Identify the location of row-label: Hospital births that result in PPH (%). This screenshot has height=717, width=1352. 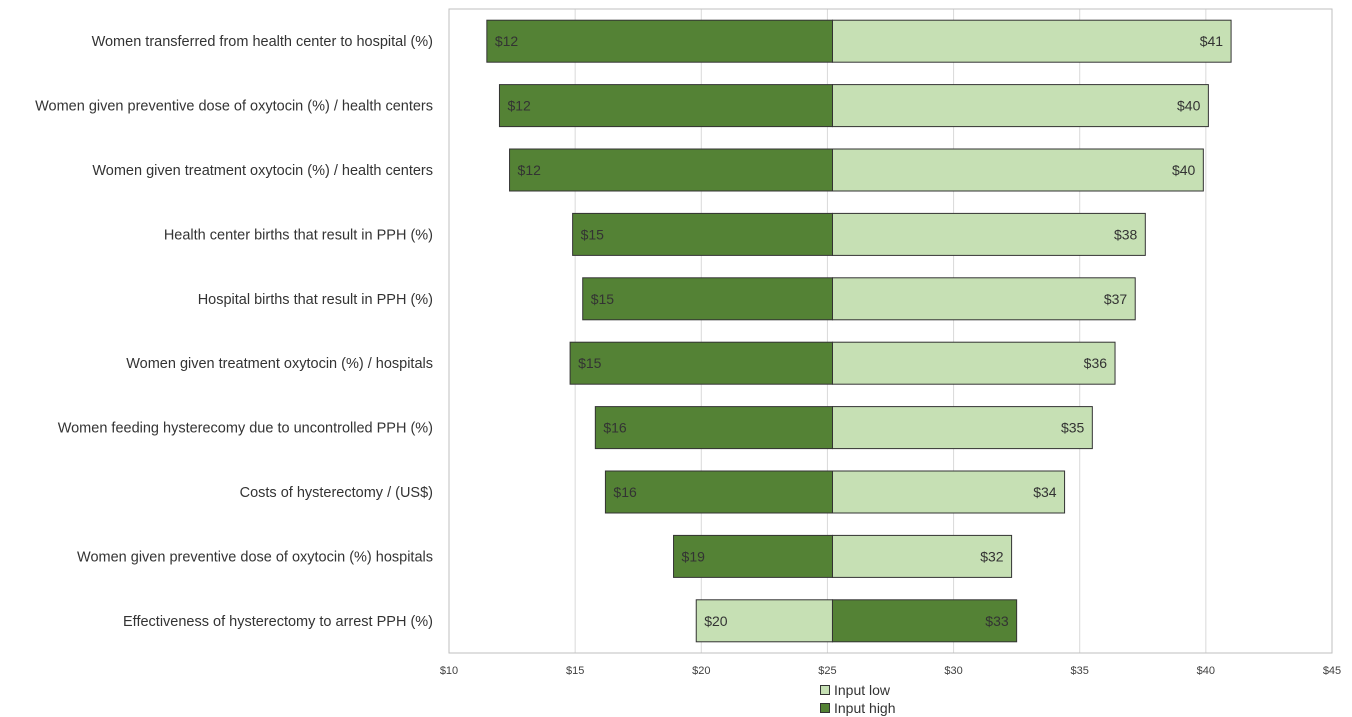
(315, 300).